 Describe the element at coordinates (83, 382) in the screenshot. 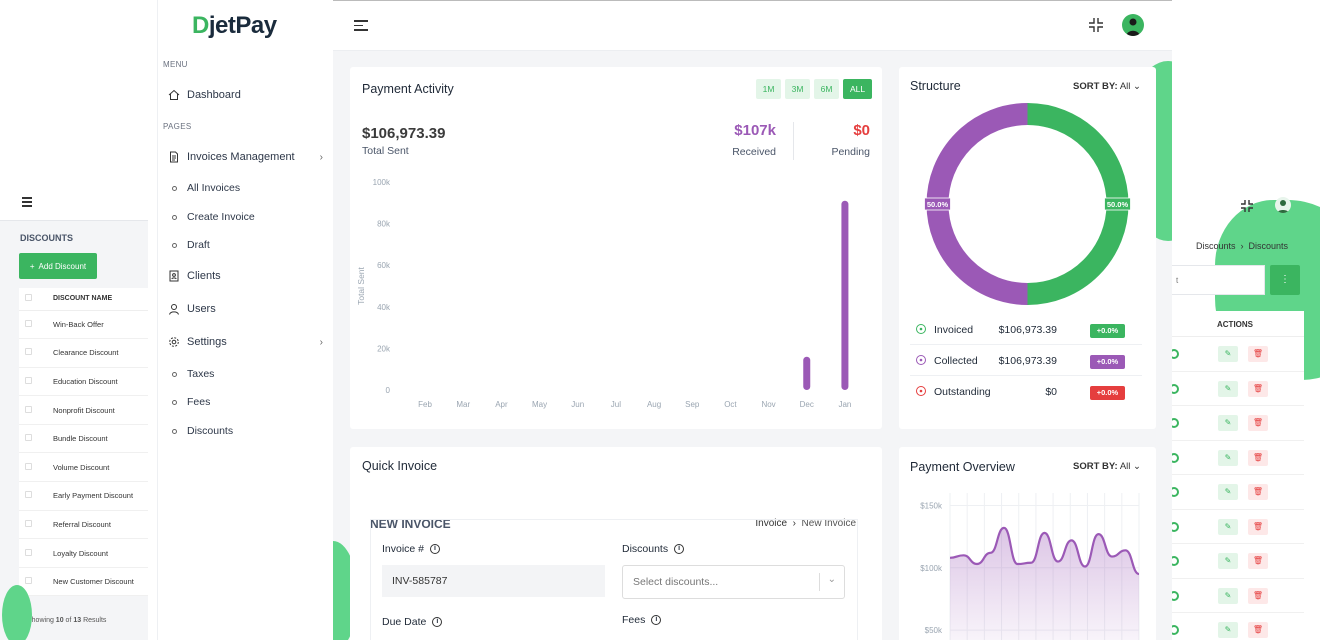

I see `table-row: Education Discount` at that location.